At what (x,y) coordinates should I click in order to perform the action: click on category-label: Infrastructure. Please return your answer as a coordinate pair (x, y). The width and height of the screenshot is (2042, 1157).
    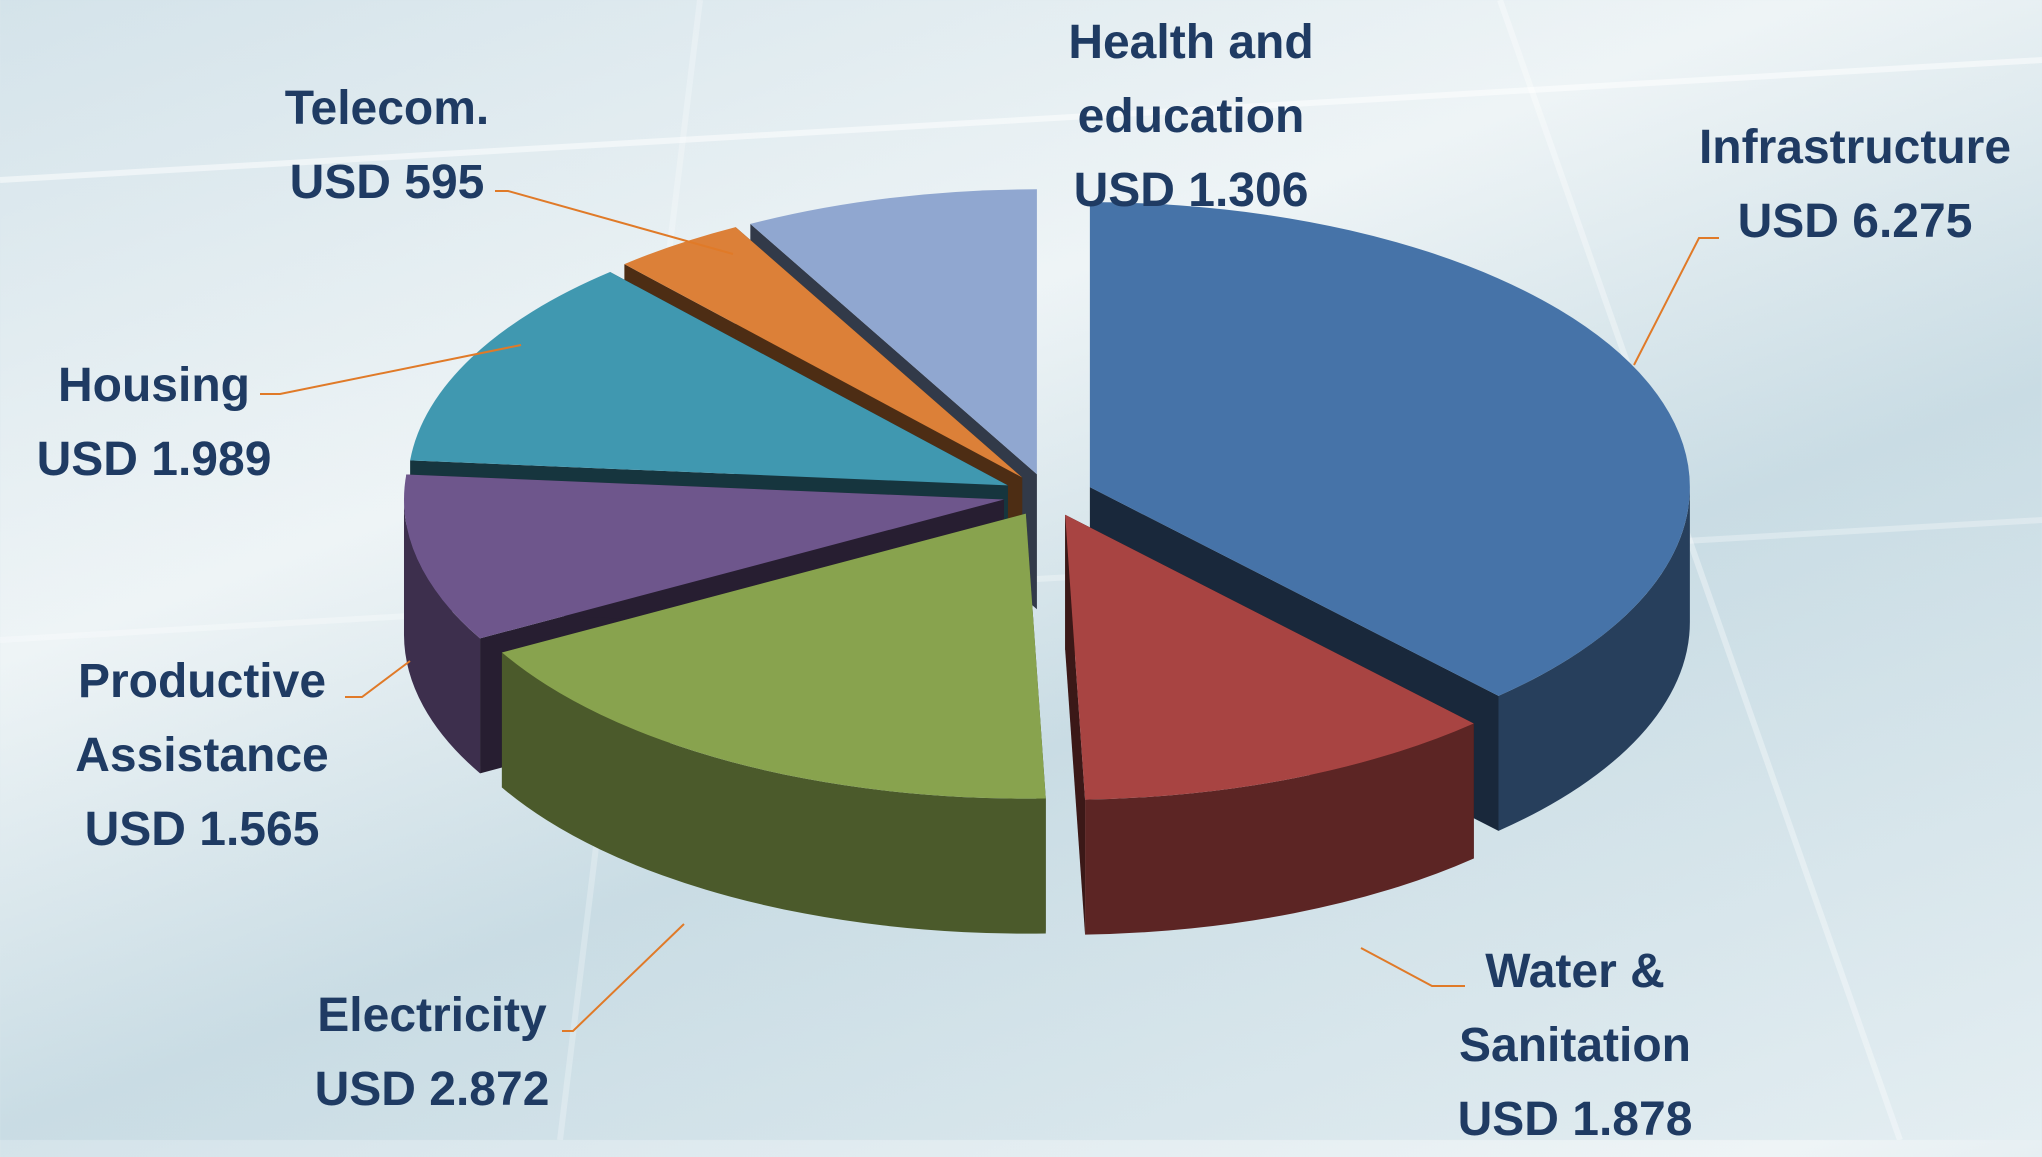
    Looking at the image, I should click on (1855, 147).